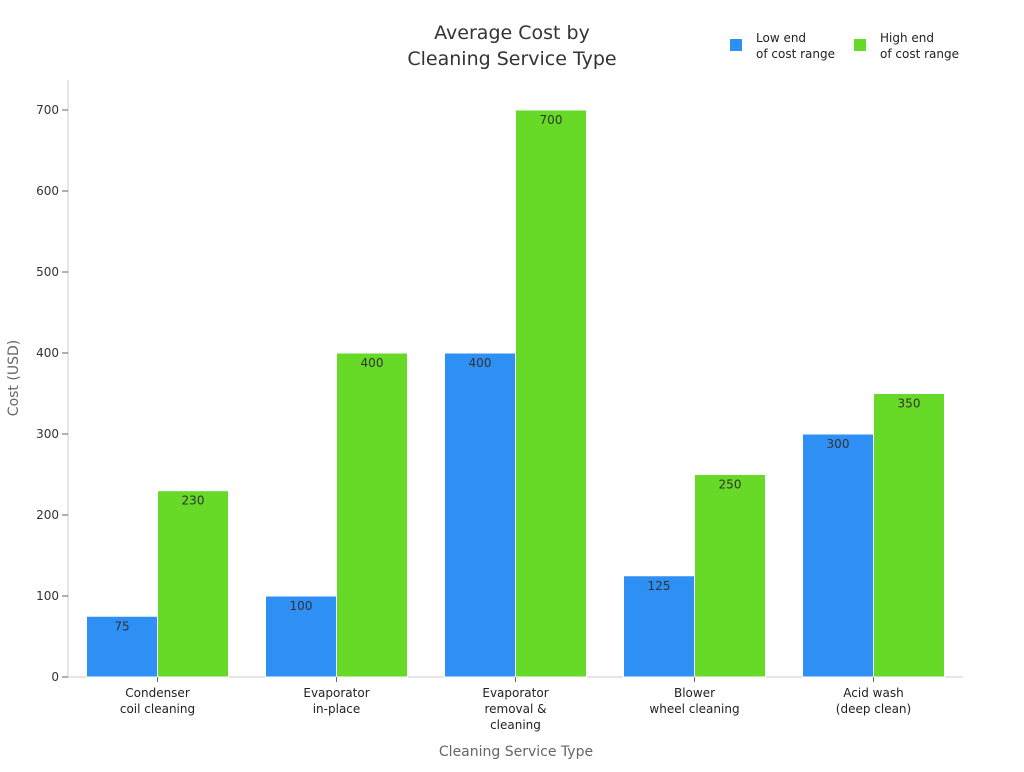 The width and height of the screenshot is (1024, 772). Describe the element at coordinates (781, 38) in the screenshot. I see `legend-label: Low end` at that location.